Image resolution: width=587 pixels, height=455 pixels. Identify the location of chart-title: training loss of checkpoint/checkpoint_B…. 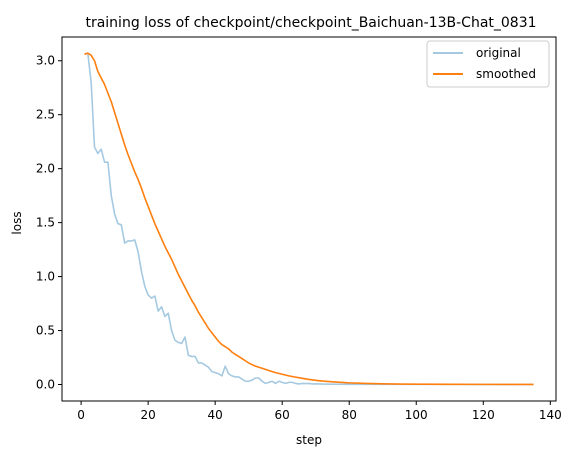
(310, 23).